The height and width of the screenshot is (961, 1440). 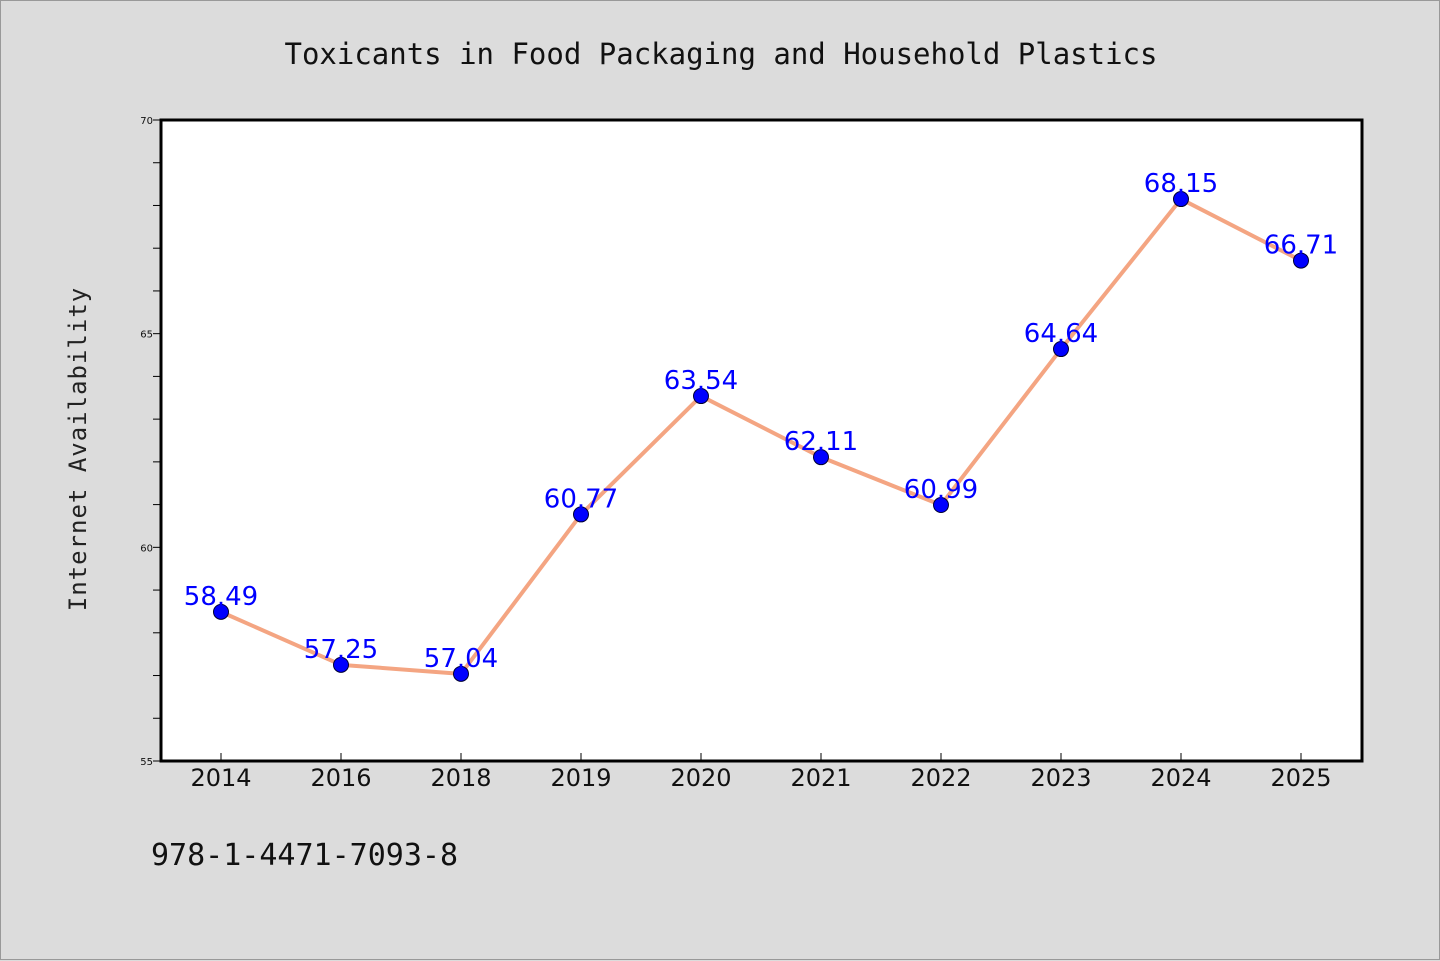 What do you see at coordinates (146, 121) in the screenshot?
I see `y-tick-label: 70` at bounding box center [146, 121].